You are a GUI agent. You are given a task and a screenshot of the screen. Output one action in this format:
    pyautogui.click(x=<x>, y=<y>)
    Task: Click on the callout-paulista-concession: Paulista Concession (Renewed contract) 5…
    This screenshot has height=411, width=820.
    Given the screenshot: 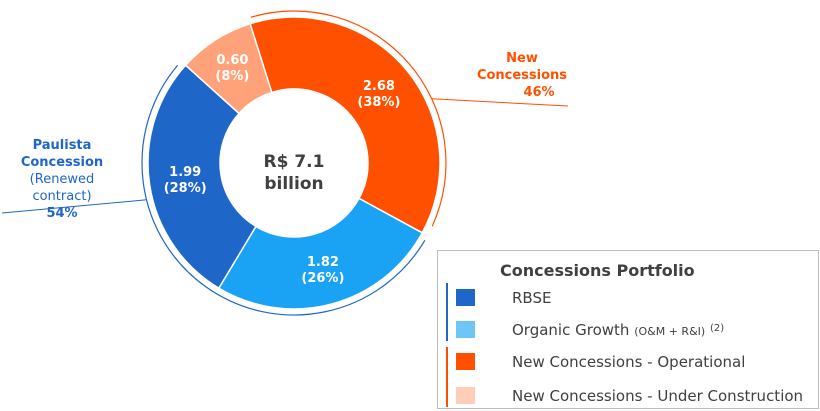 What is the action you would take?
    pyautogui.click(x=62, y=179)
    